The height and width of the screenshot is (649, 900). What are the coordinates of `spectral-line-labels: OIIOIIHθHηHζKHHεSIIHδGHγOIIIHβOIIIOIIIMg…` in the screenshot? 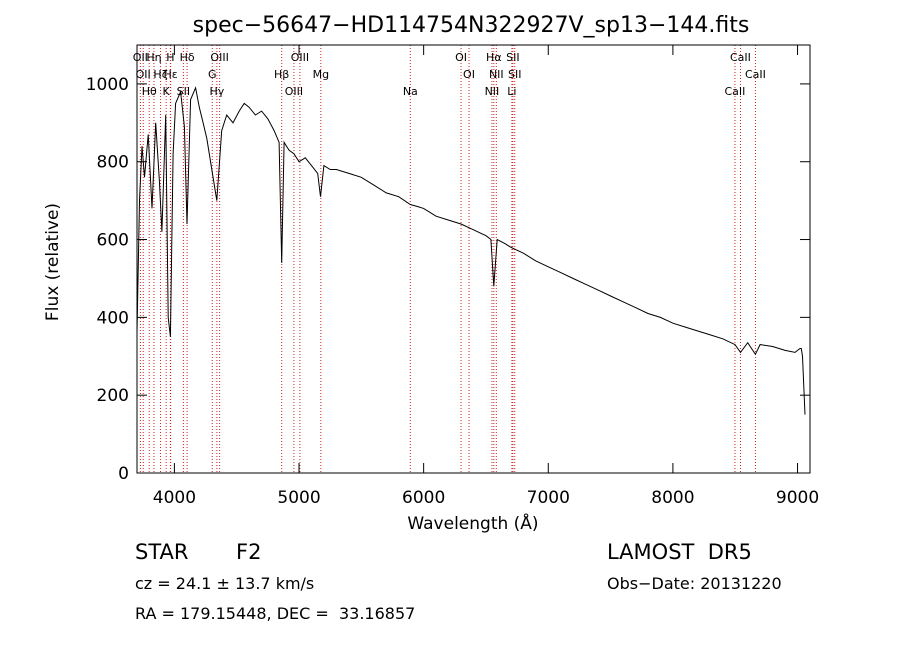 It's located at (449, 74).